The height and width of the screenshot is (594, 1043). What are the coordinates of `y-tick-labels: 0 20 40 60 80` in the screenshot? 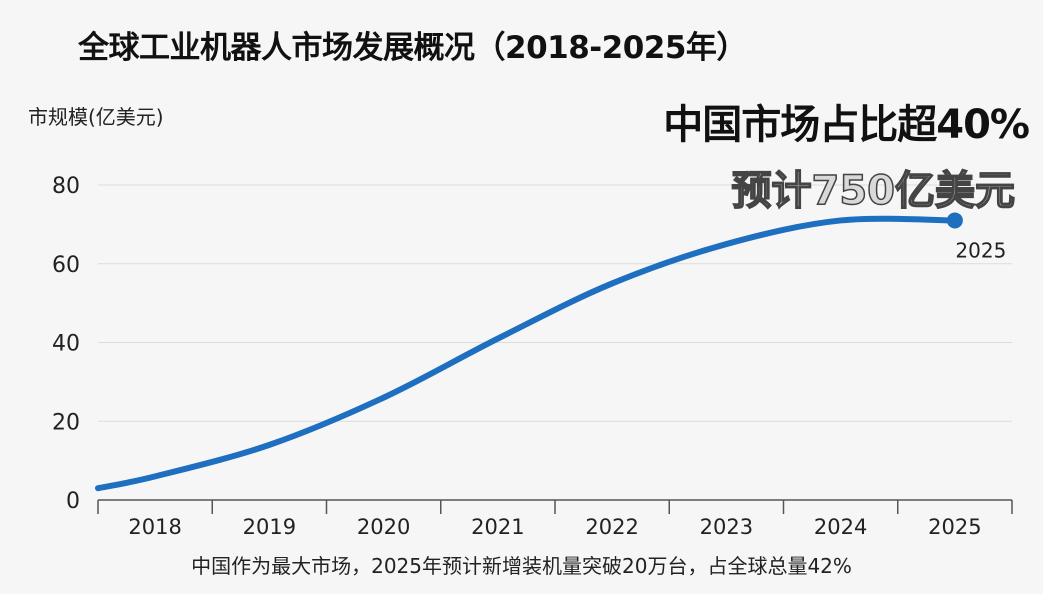 It's located at (66, 344).